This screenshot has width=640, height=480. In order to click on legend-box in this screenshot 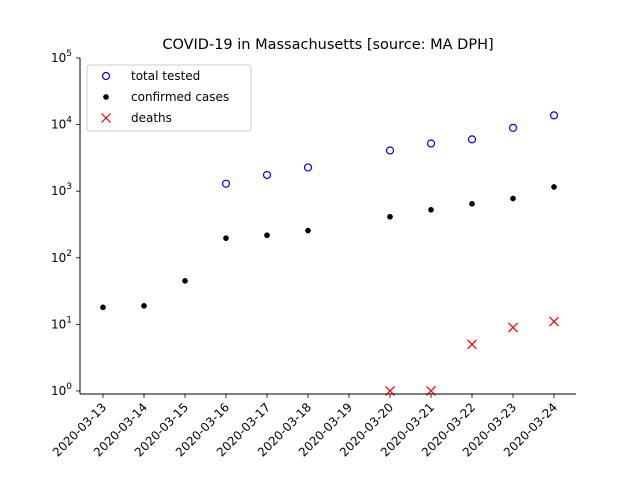, I will do `click(169, 98)`.